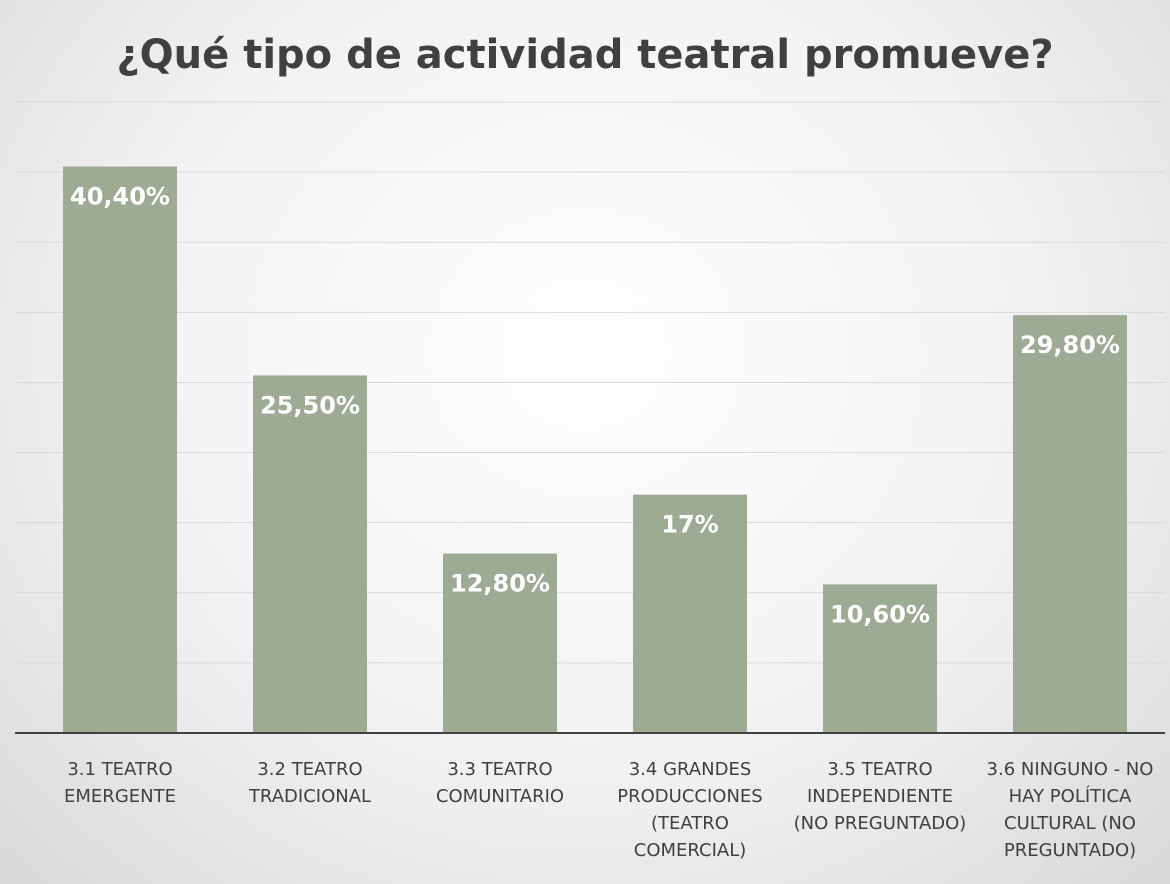  I want to click on x-tick-label: 3.2 TEATRO TRADICIONAL, so click(310, 783).